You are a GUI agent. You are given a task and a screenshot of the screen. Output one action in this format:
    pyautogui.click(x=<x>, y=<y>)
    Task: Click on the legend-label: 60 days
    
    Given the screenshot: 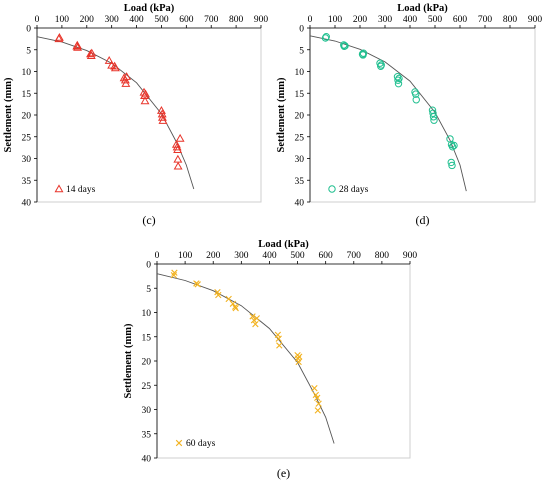 What is the action you would take?
    pyautogui.click(x=201, y=444)
    